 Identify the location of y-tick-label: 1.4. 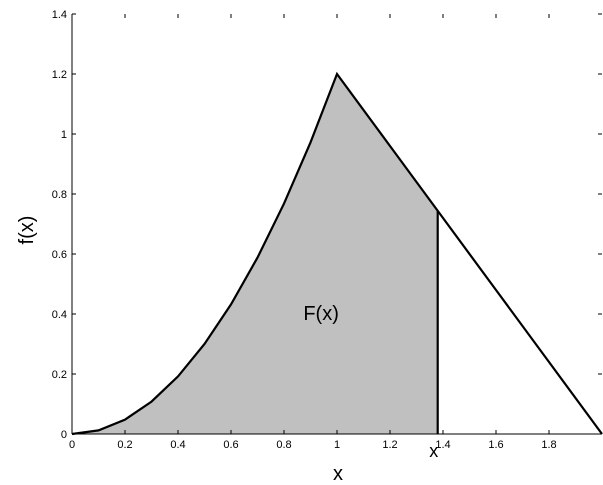
(59, 15).